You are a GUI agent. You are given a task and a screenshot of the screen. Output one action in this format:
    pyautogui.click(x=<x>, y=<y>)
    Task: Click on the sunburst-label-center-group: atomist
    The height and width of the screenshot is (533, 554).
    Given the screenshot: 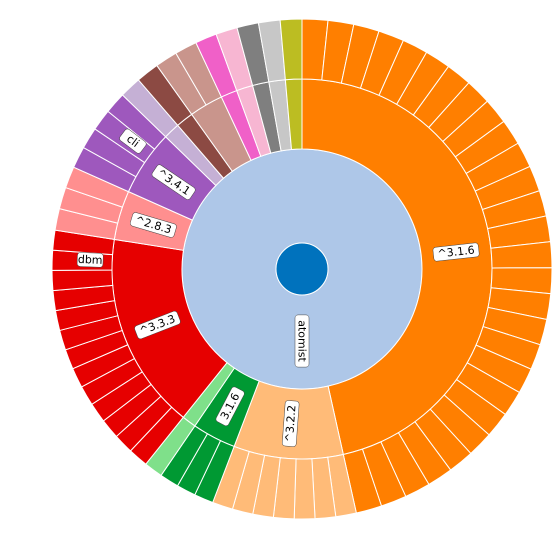 What is the action you would take?
    pyautogui.click(x=302, y=341)
    